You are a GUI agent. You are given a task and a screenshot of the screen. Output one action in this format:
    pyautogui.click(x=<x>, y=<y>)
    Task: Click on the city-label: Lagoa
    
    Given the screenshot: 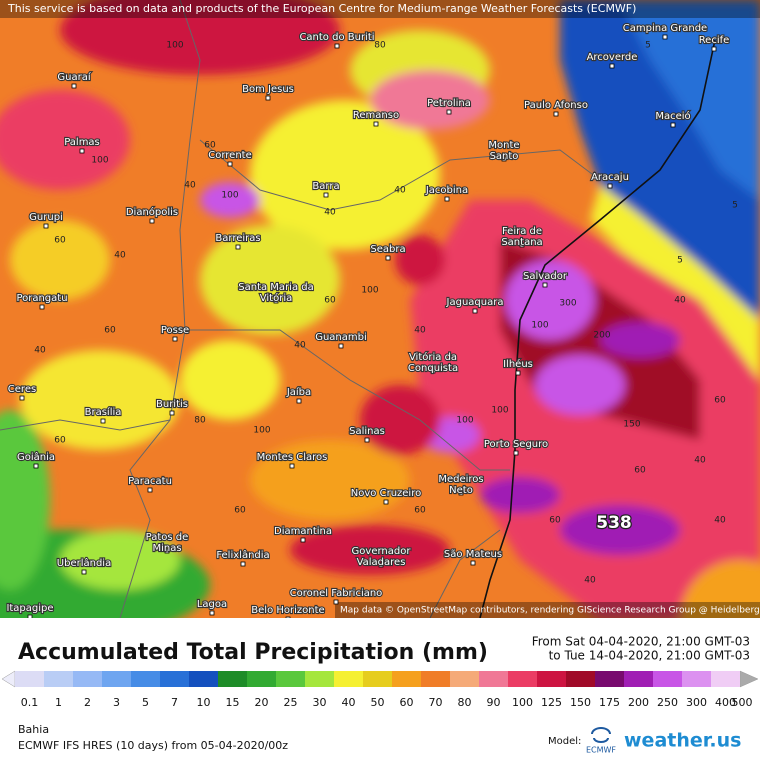 What is the action you would take?
    pyautogui.click(x=212, y=604)
    